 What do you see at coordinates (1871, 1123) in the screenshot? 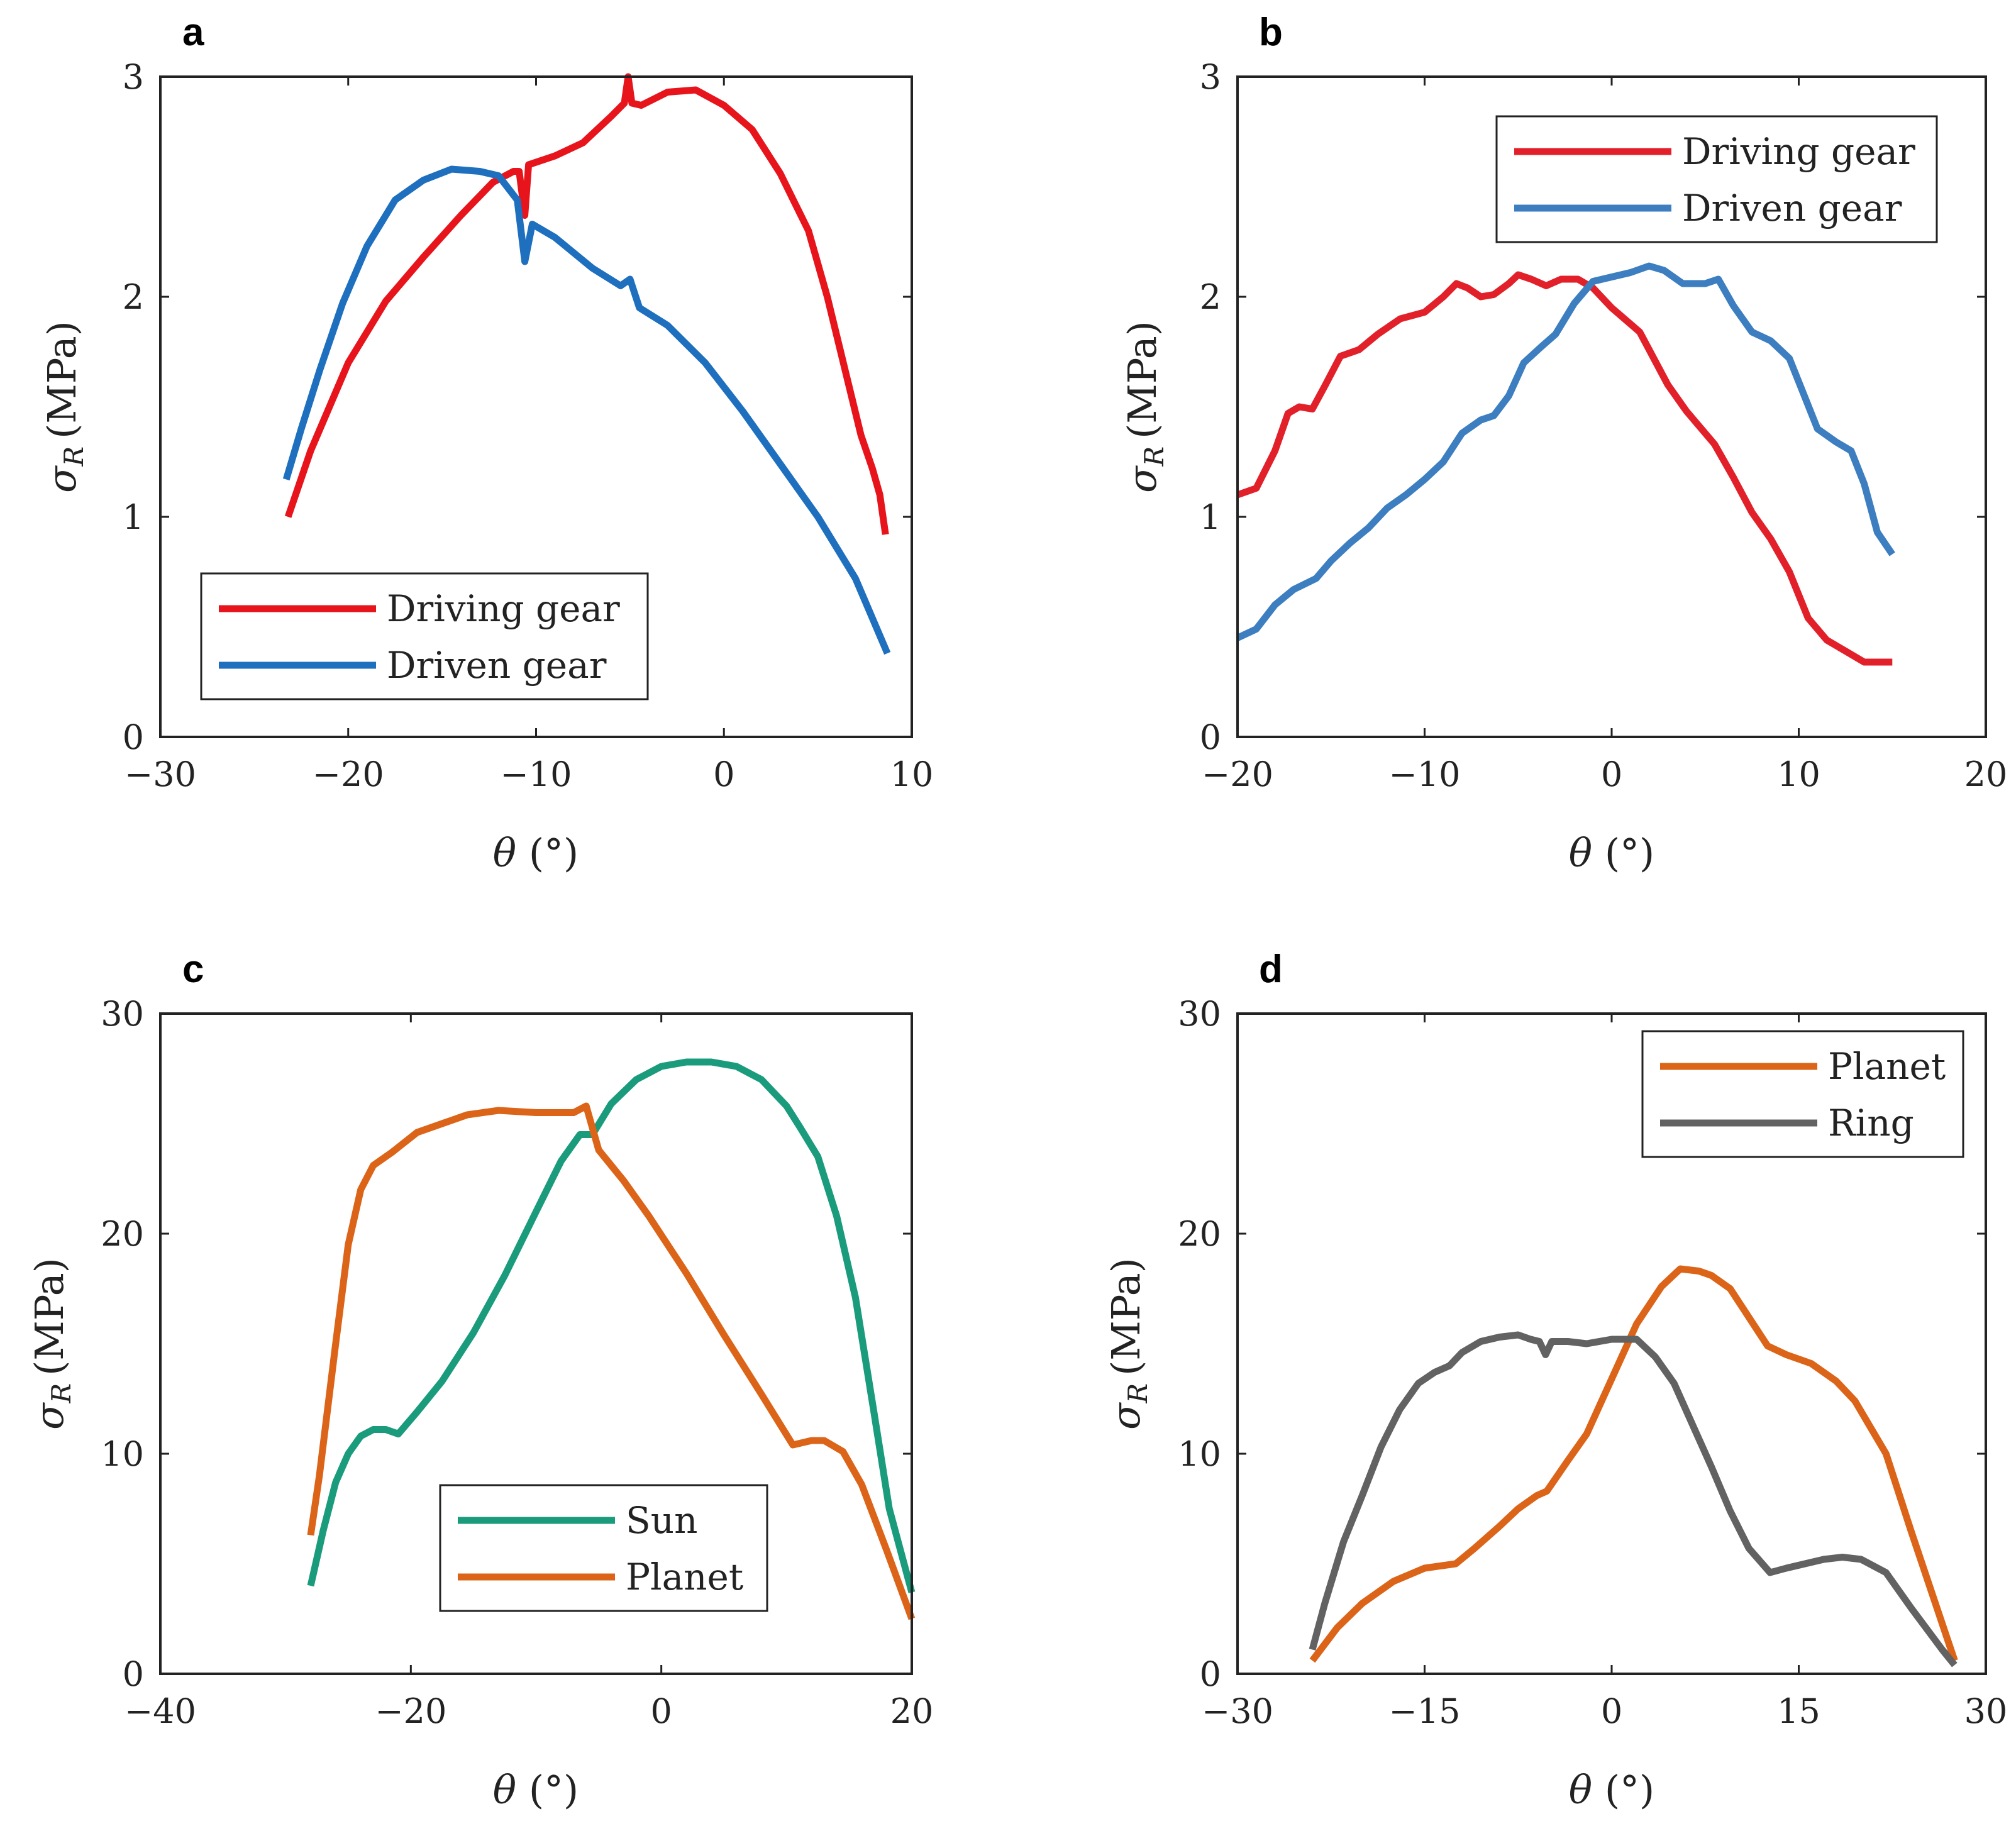
I see `legend-label-2: Ring` at bounding box center [1871, 1123].